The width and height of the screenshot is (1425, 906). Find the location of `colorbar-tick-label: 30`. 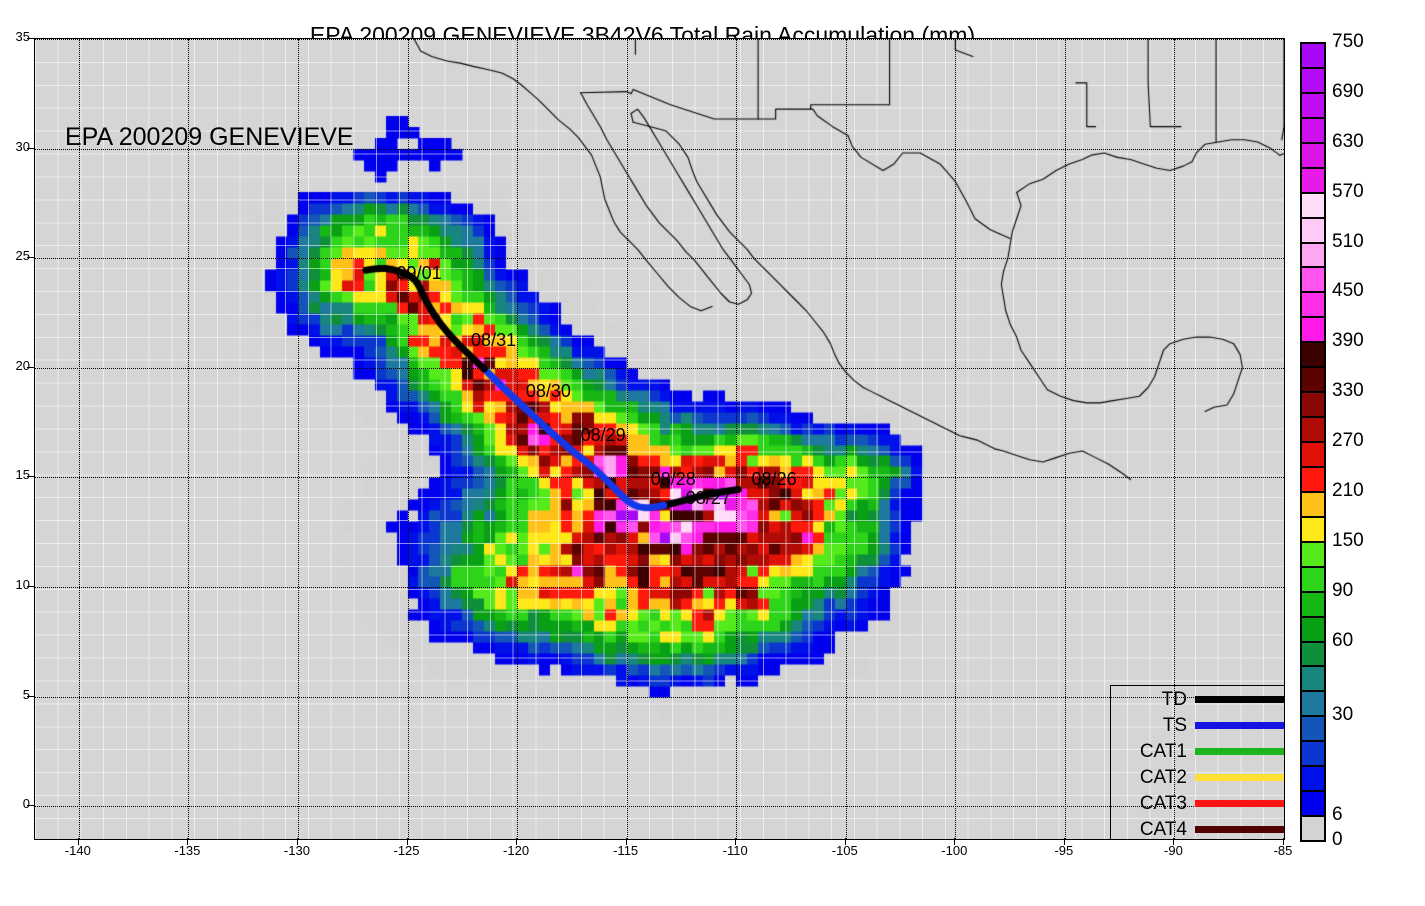

colorbar-tick-label: 30 is located at coordinates (1343, 715).